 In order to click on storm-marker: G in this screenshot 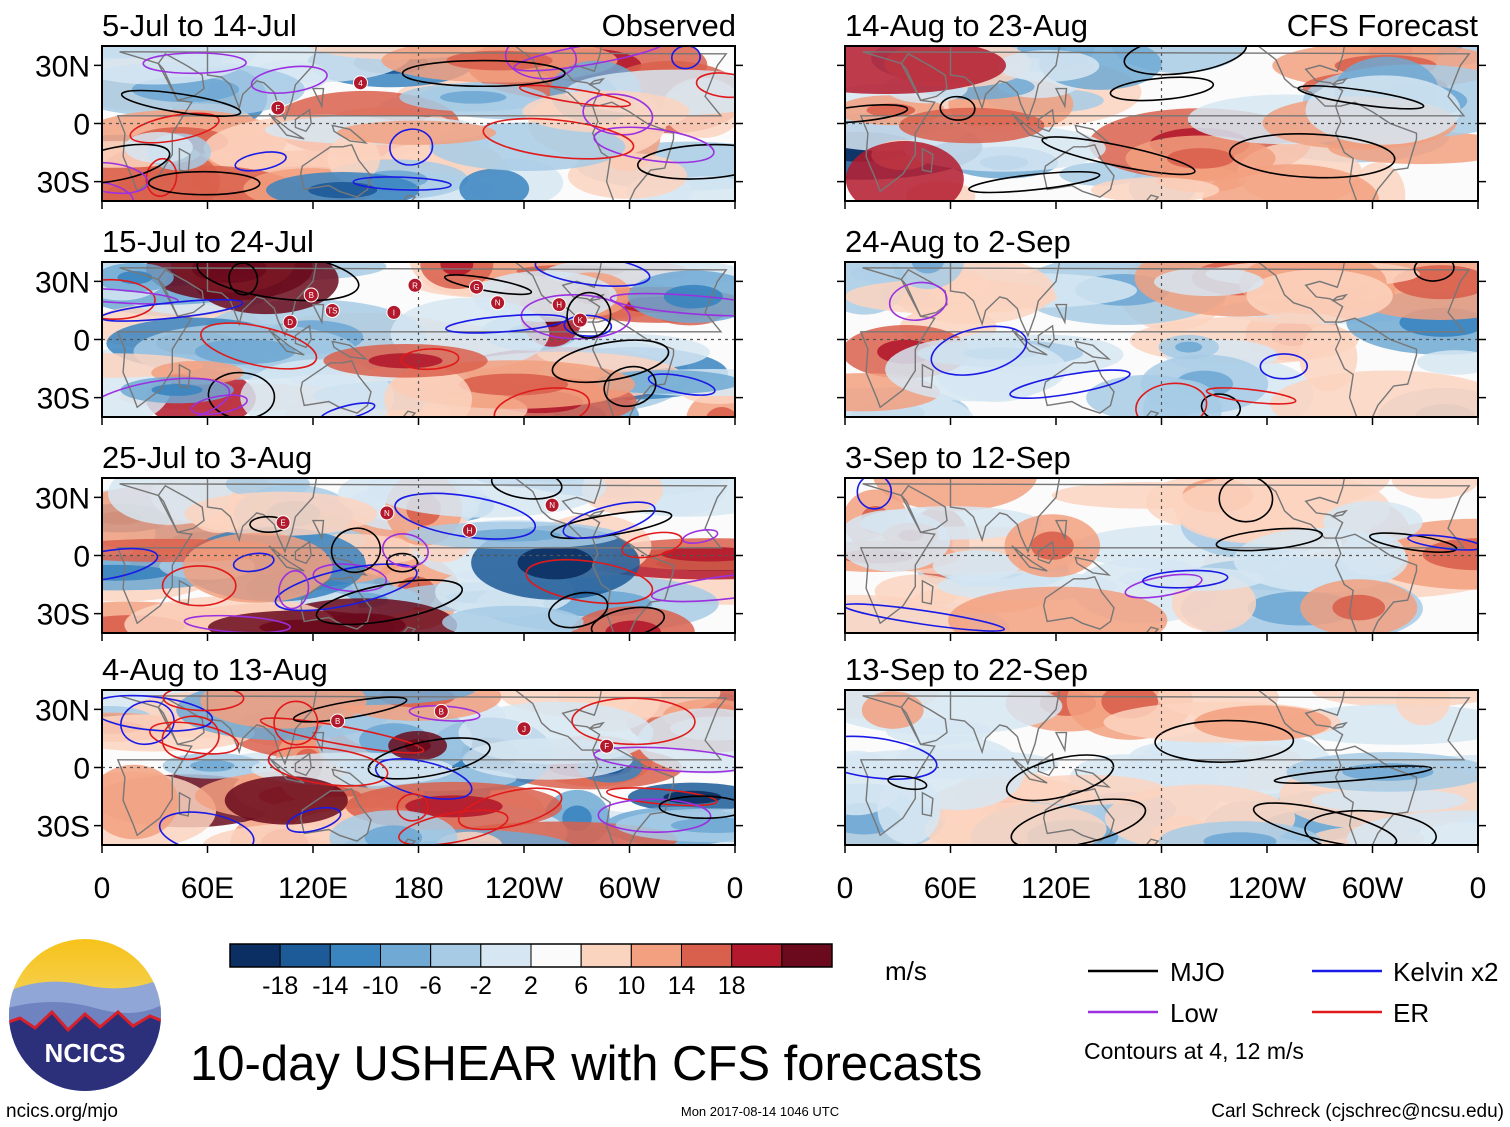, I will do `click(477, 287)`.